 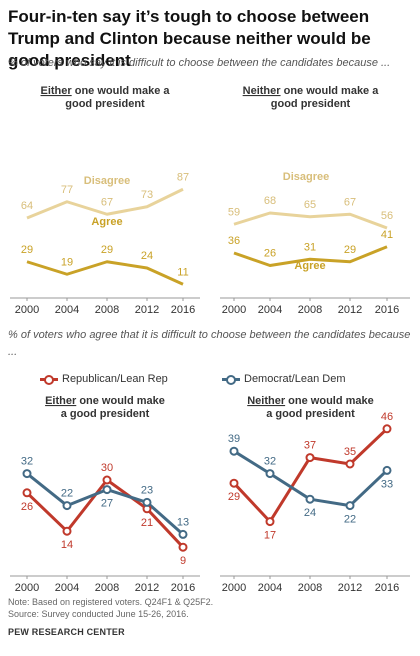 I want to click on data-label: 41, so click(x=387, y=235).